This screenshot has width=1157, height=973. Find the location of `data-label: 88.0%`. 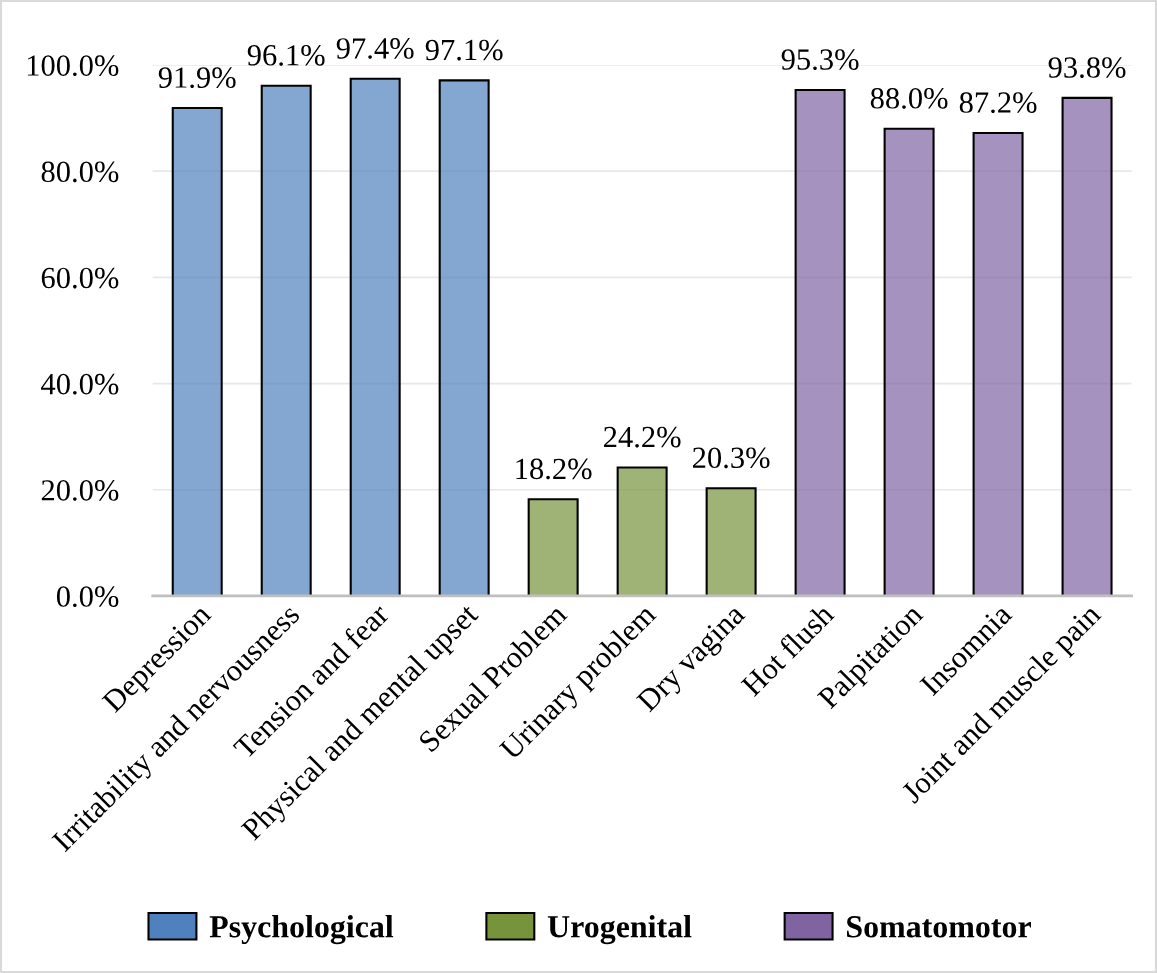

data-label: 88.0% is located at coordinates (909, 98).